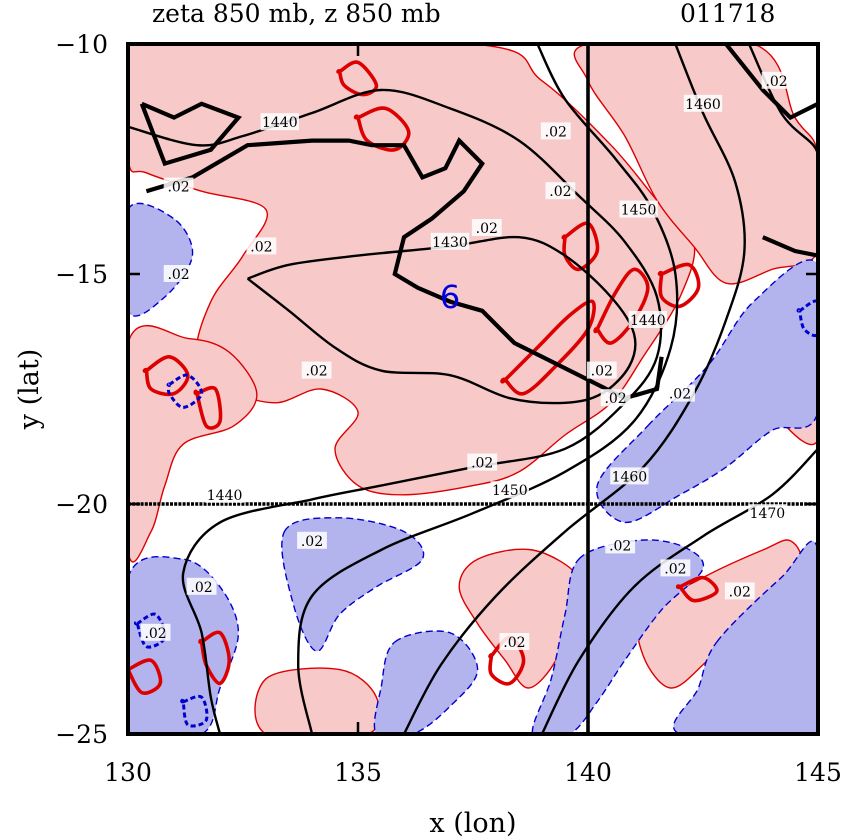 The image size is (848, 840). What do you see at coordinates (81, 44) in the screenshot?
I see `y-tick-label: −10` at bounding box center [81, 44].